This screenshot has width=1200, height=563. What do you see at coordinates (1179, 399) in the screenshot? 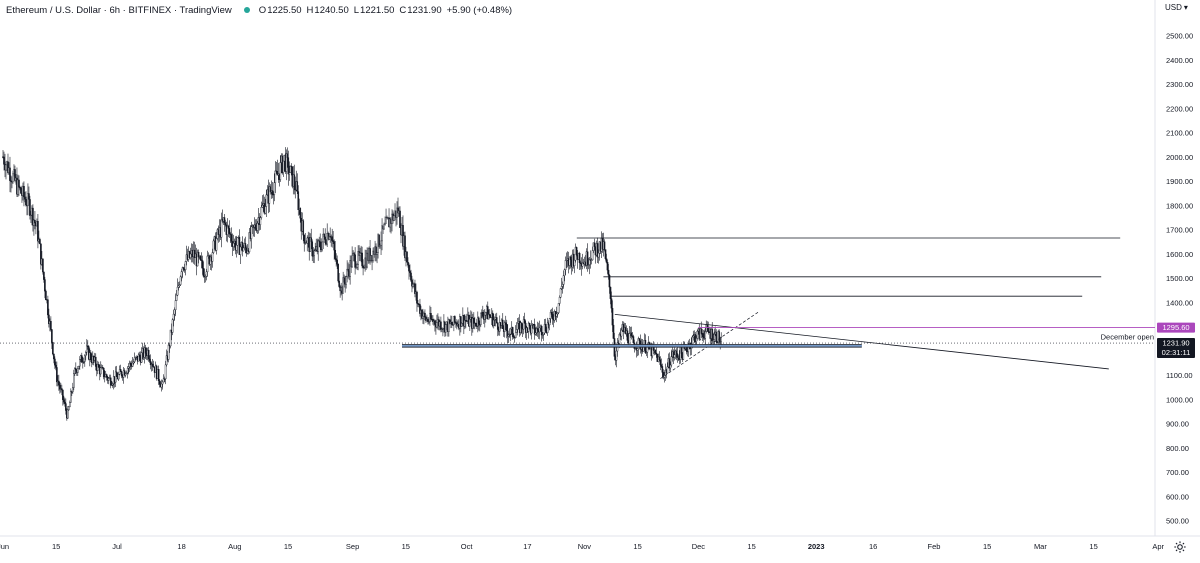
I see `y-tick-label: 1000.00` at bounding box center [1179, 399].